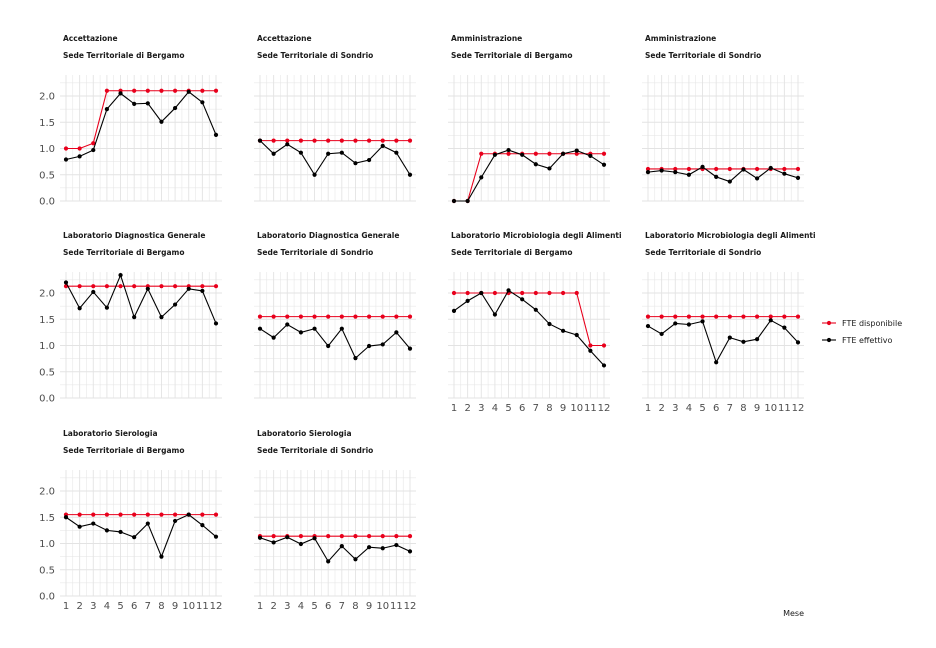 This screenshot has height=648, width=936. I want to click on x-tick-label: 12, so click(604, 408).